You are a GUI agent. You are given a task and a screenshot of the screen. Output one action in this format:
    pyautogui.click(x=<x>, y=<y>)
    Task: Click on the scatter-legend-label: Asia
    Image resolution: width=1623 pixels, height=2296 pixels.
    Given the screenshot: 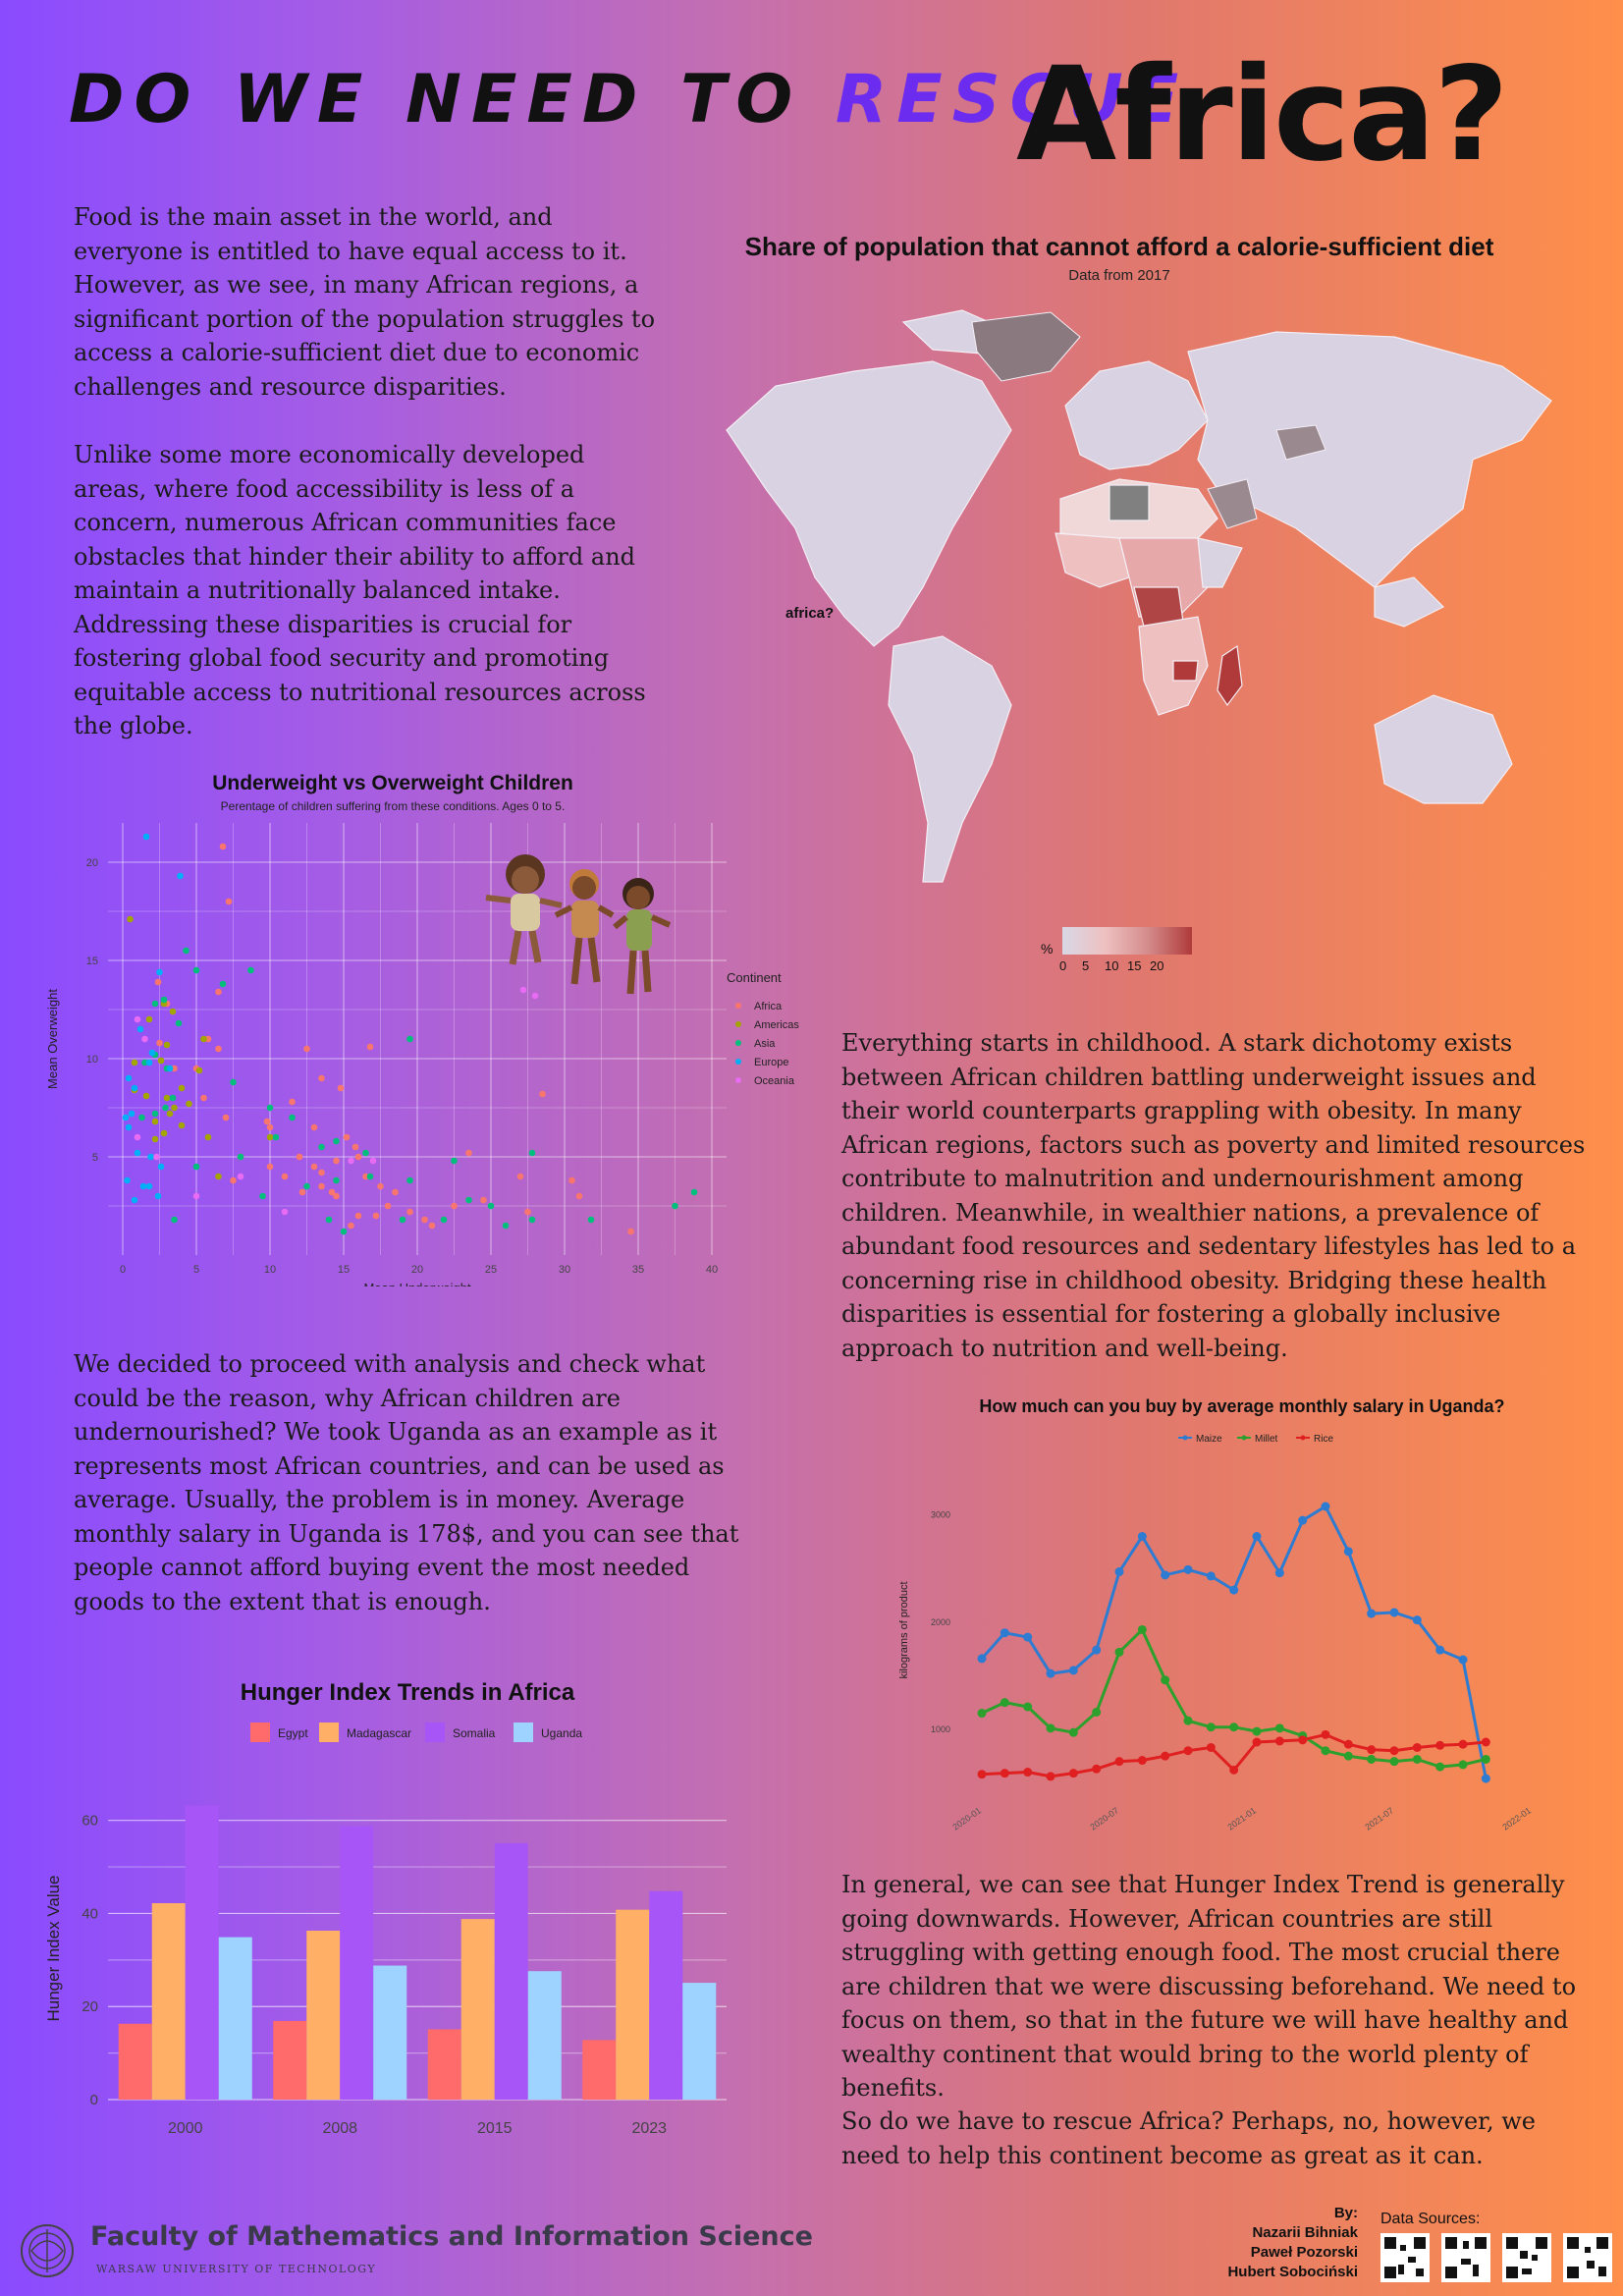 What is the action you would take?
    pyautogui.click(x=765, y=1044)
    